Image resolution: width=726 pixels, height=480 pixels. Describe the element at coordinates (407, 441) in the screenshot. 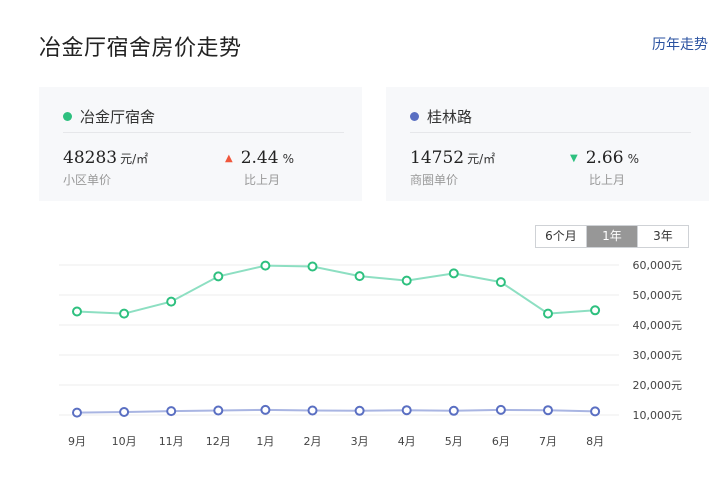

I see `x-tick-label: 4月` at that location.